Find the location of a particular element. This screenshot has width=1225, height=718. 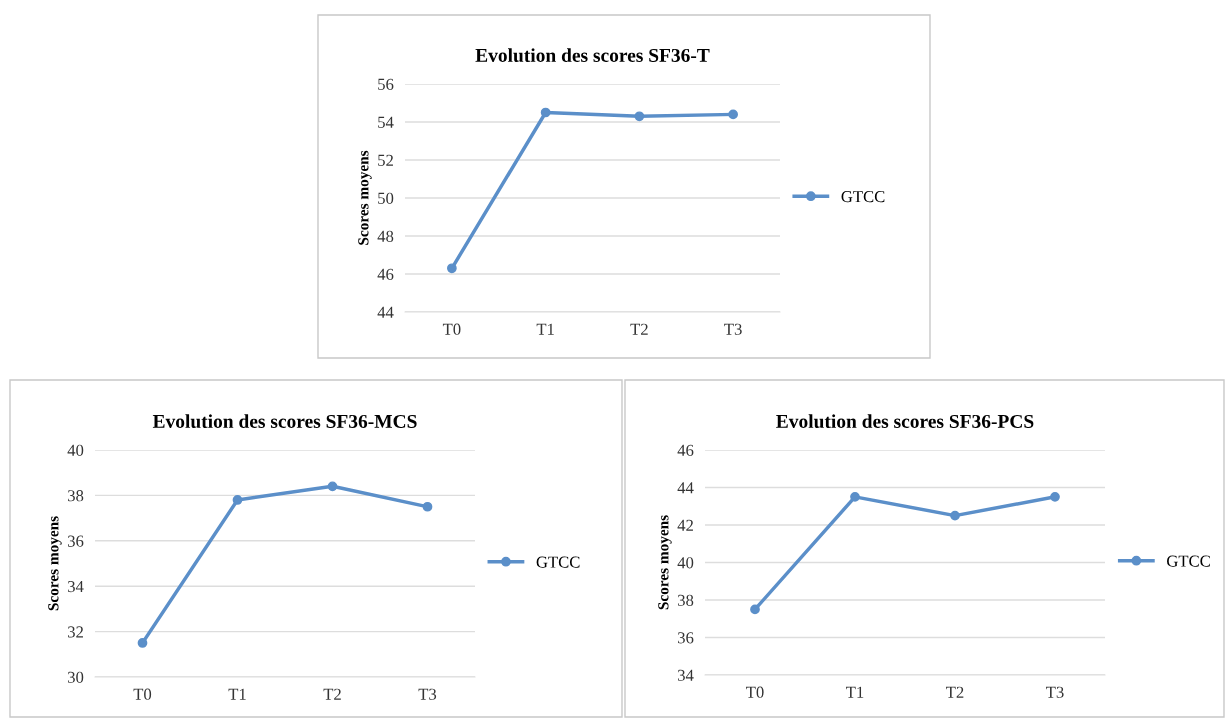

y-tick-label: 30 is located at coordinates (76, 677).